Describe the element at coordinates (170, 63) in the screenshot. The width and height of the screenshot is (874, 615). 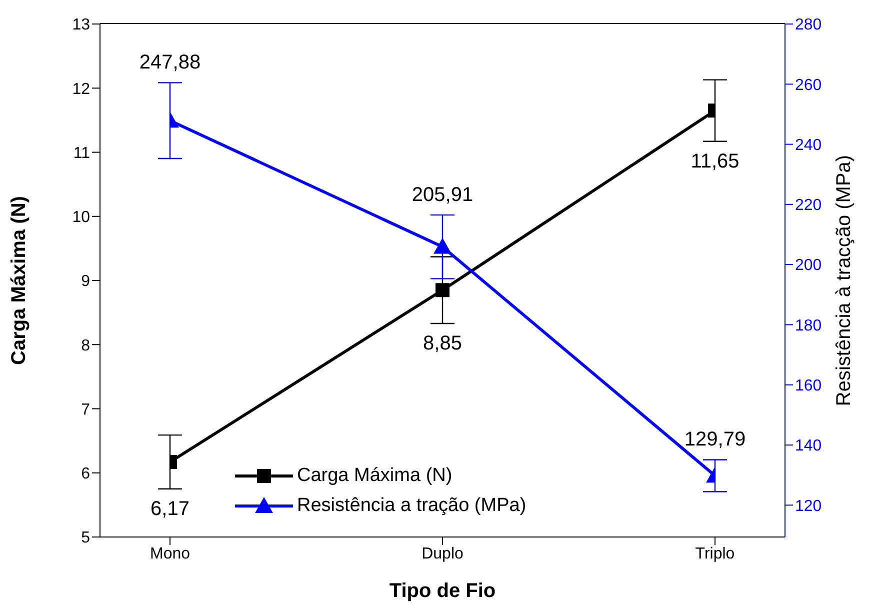
I see `data-label: 247,88` at that location.